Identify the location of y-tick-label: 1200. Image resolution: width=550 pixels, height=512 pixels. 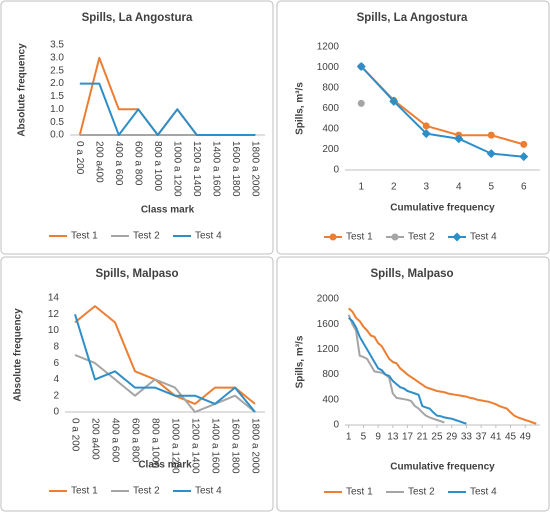
(328, 349).